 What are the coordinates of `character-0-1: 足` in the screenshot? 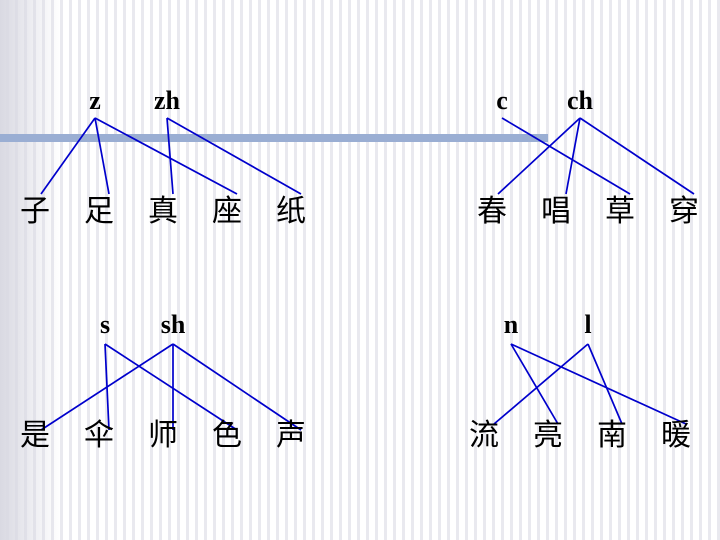 It's located at (99, 211).